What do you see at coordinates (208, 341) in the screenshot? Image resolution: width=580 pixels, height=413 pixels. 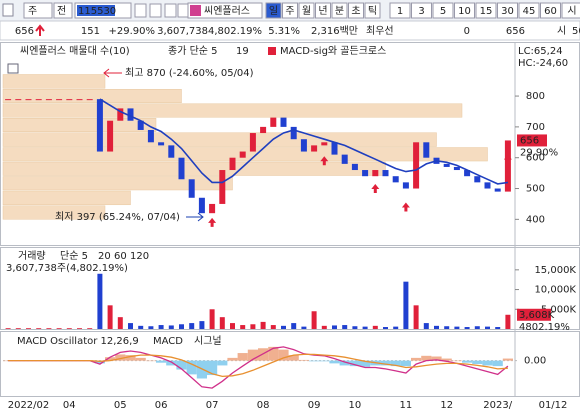 I see `macd-signal-label: 시그널` at bounding box center [208, 341].